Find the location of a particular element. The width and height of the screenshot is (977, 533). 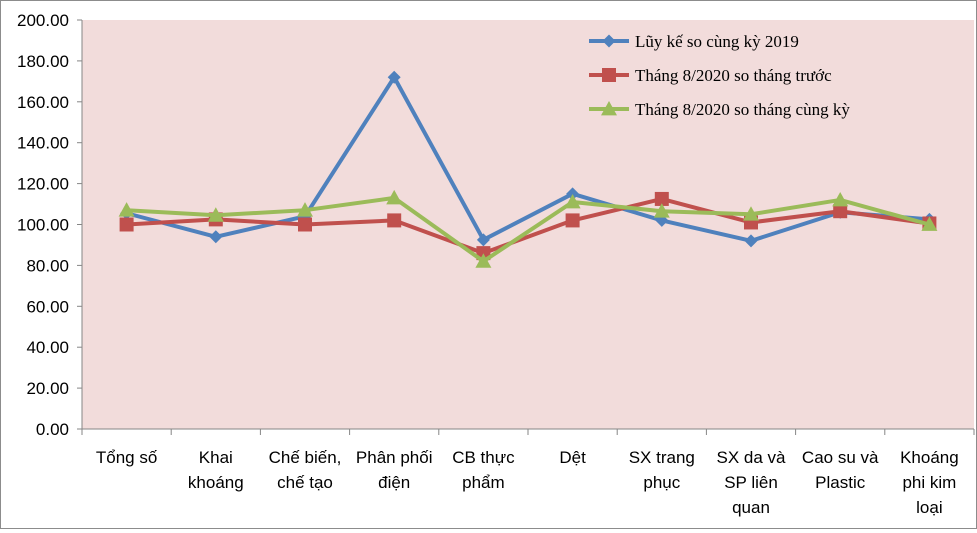

x-category-label-line: Khai is located at coordinates (216, 457).